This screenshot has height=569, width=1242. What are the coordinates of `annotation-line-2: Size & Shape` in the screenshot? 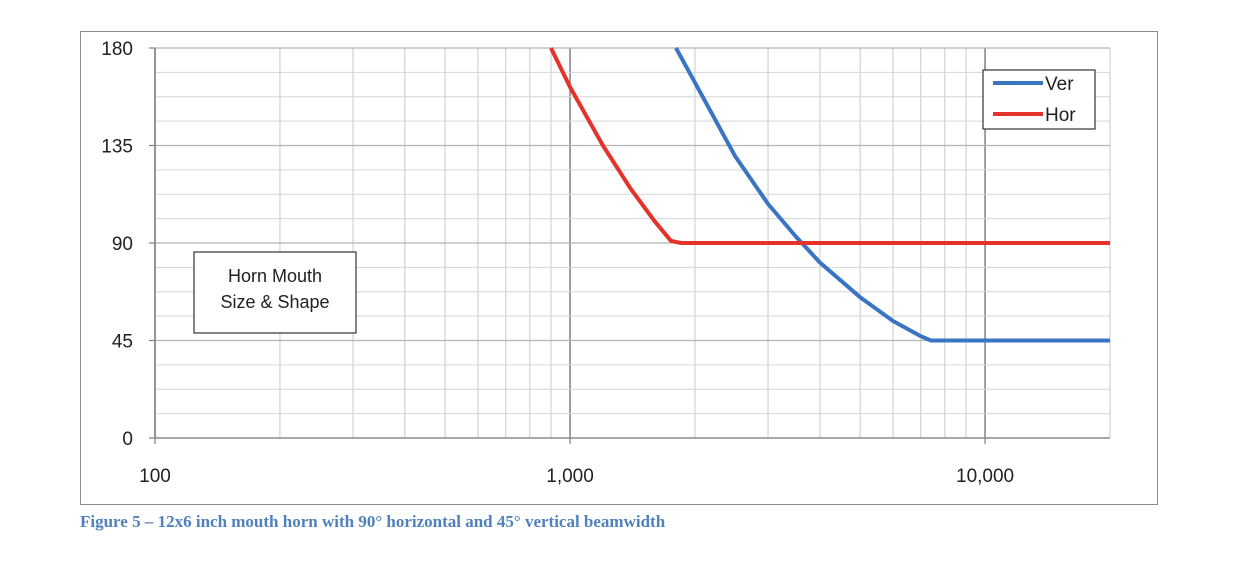 It's located at (274, 302).